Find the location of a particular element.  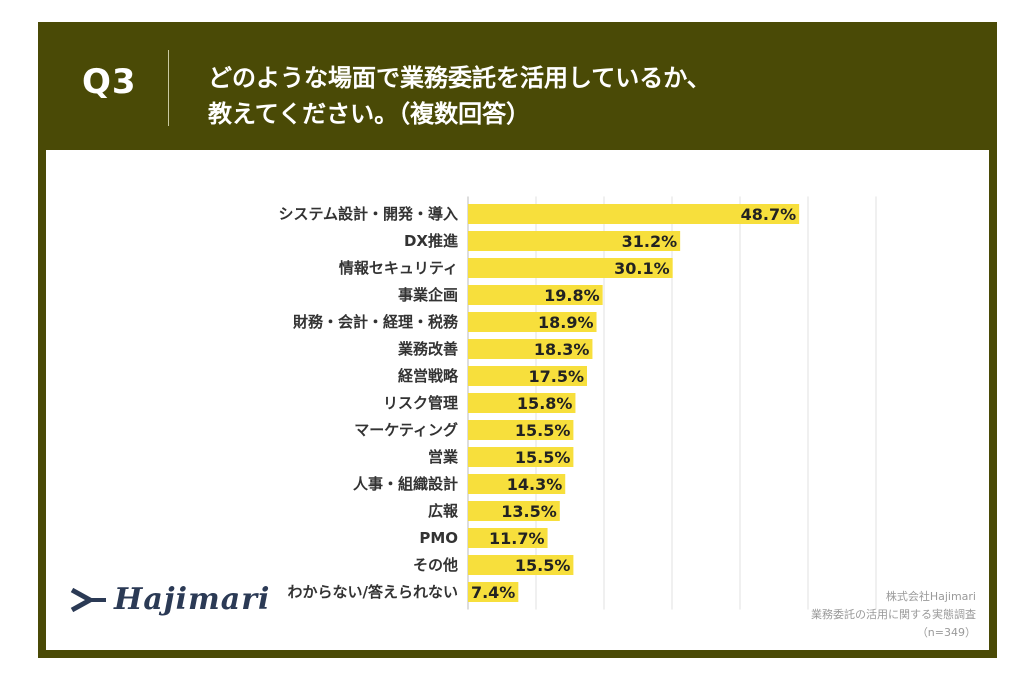

category-label: 人事・組織設計 is located at coordinates (405, 484).